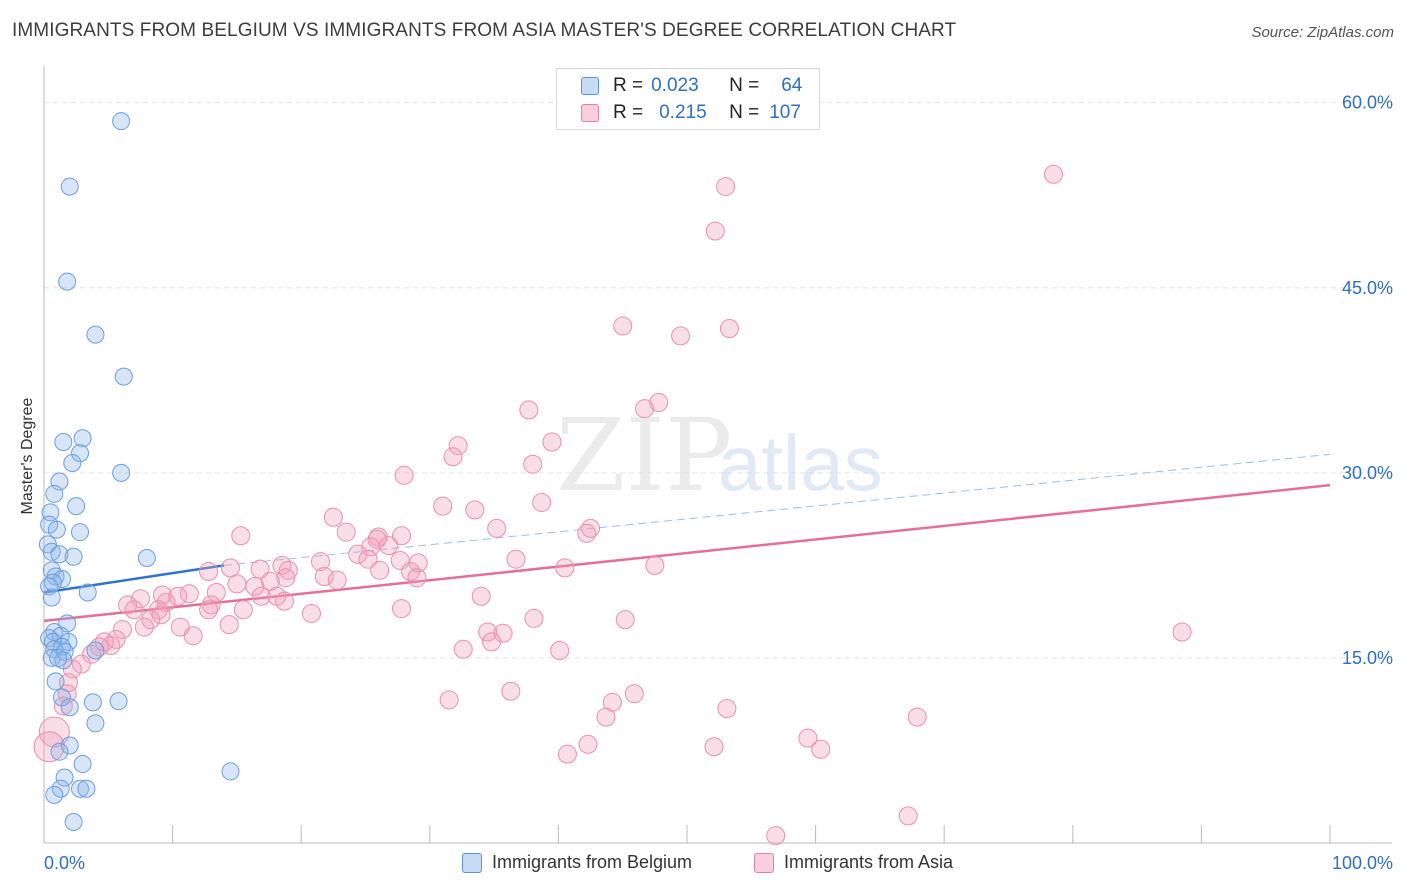 The height and width of the screenshot is (892, 1406). What do you see at coordinates (1322, 32) in the screenshot?
I see `source-credit: Source: ZipAtlas.com` at bounding box center [1322, 32].